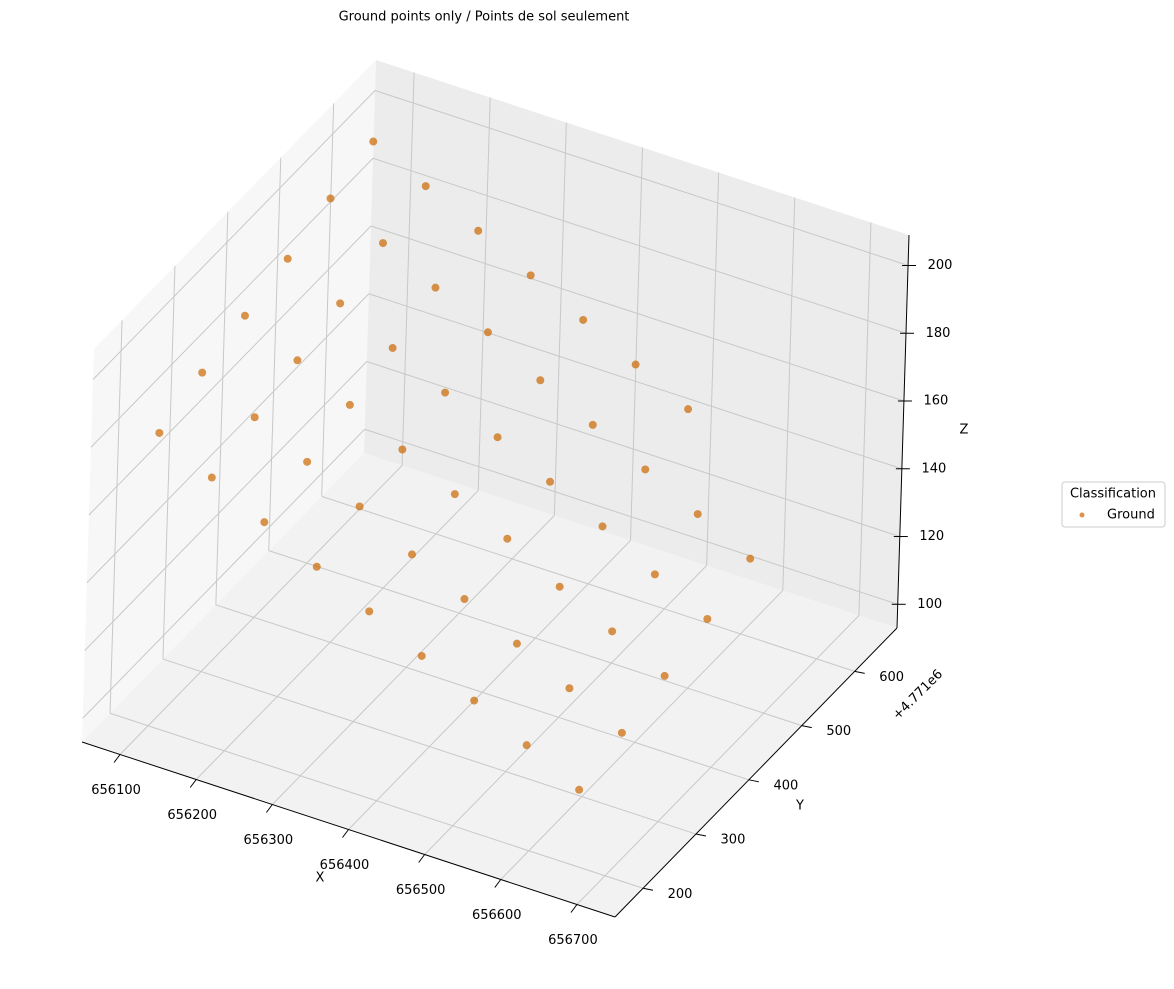  Describe the element at coordinates (733, 840) in the screenshot. I see `y-tick-label: 300` at that location.